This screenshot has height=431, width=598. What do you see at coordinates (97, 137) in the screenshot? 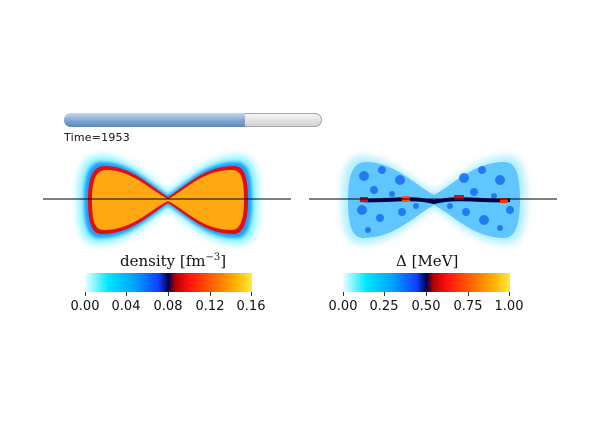
I see `time-label: Time=1953` at bounding box center [97, 137].